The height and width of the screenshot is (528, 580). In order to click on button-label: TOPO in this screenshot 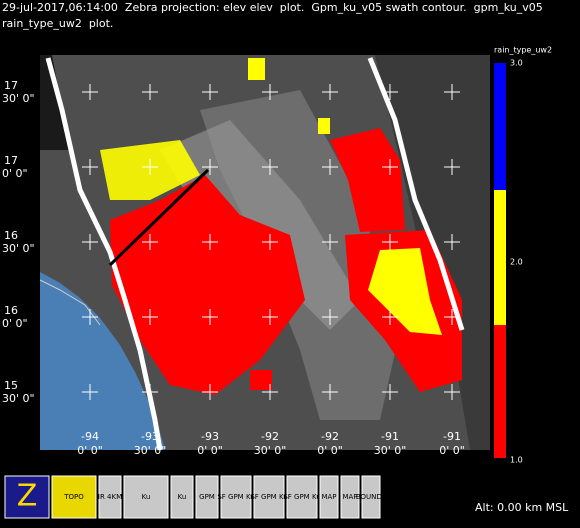, I will do `click(73, 497)`.